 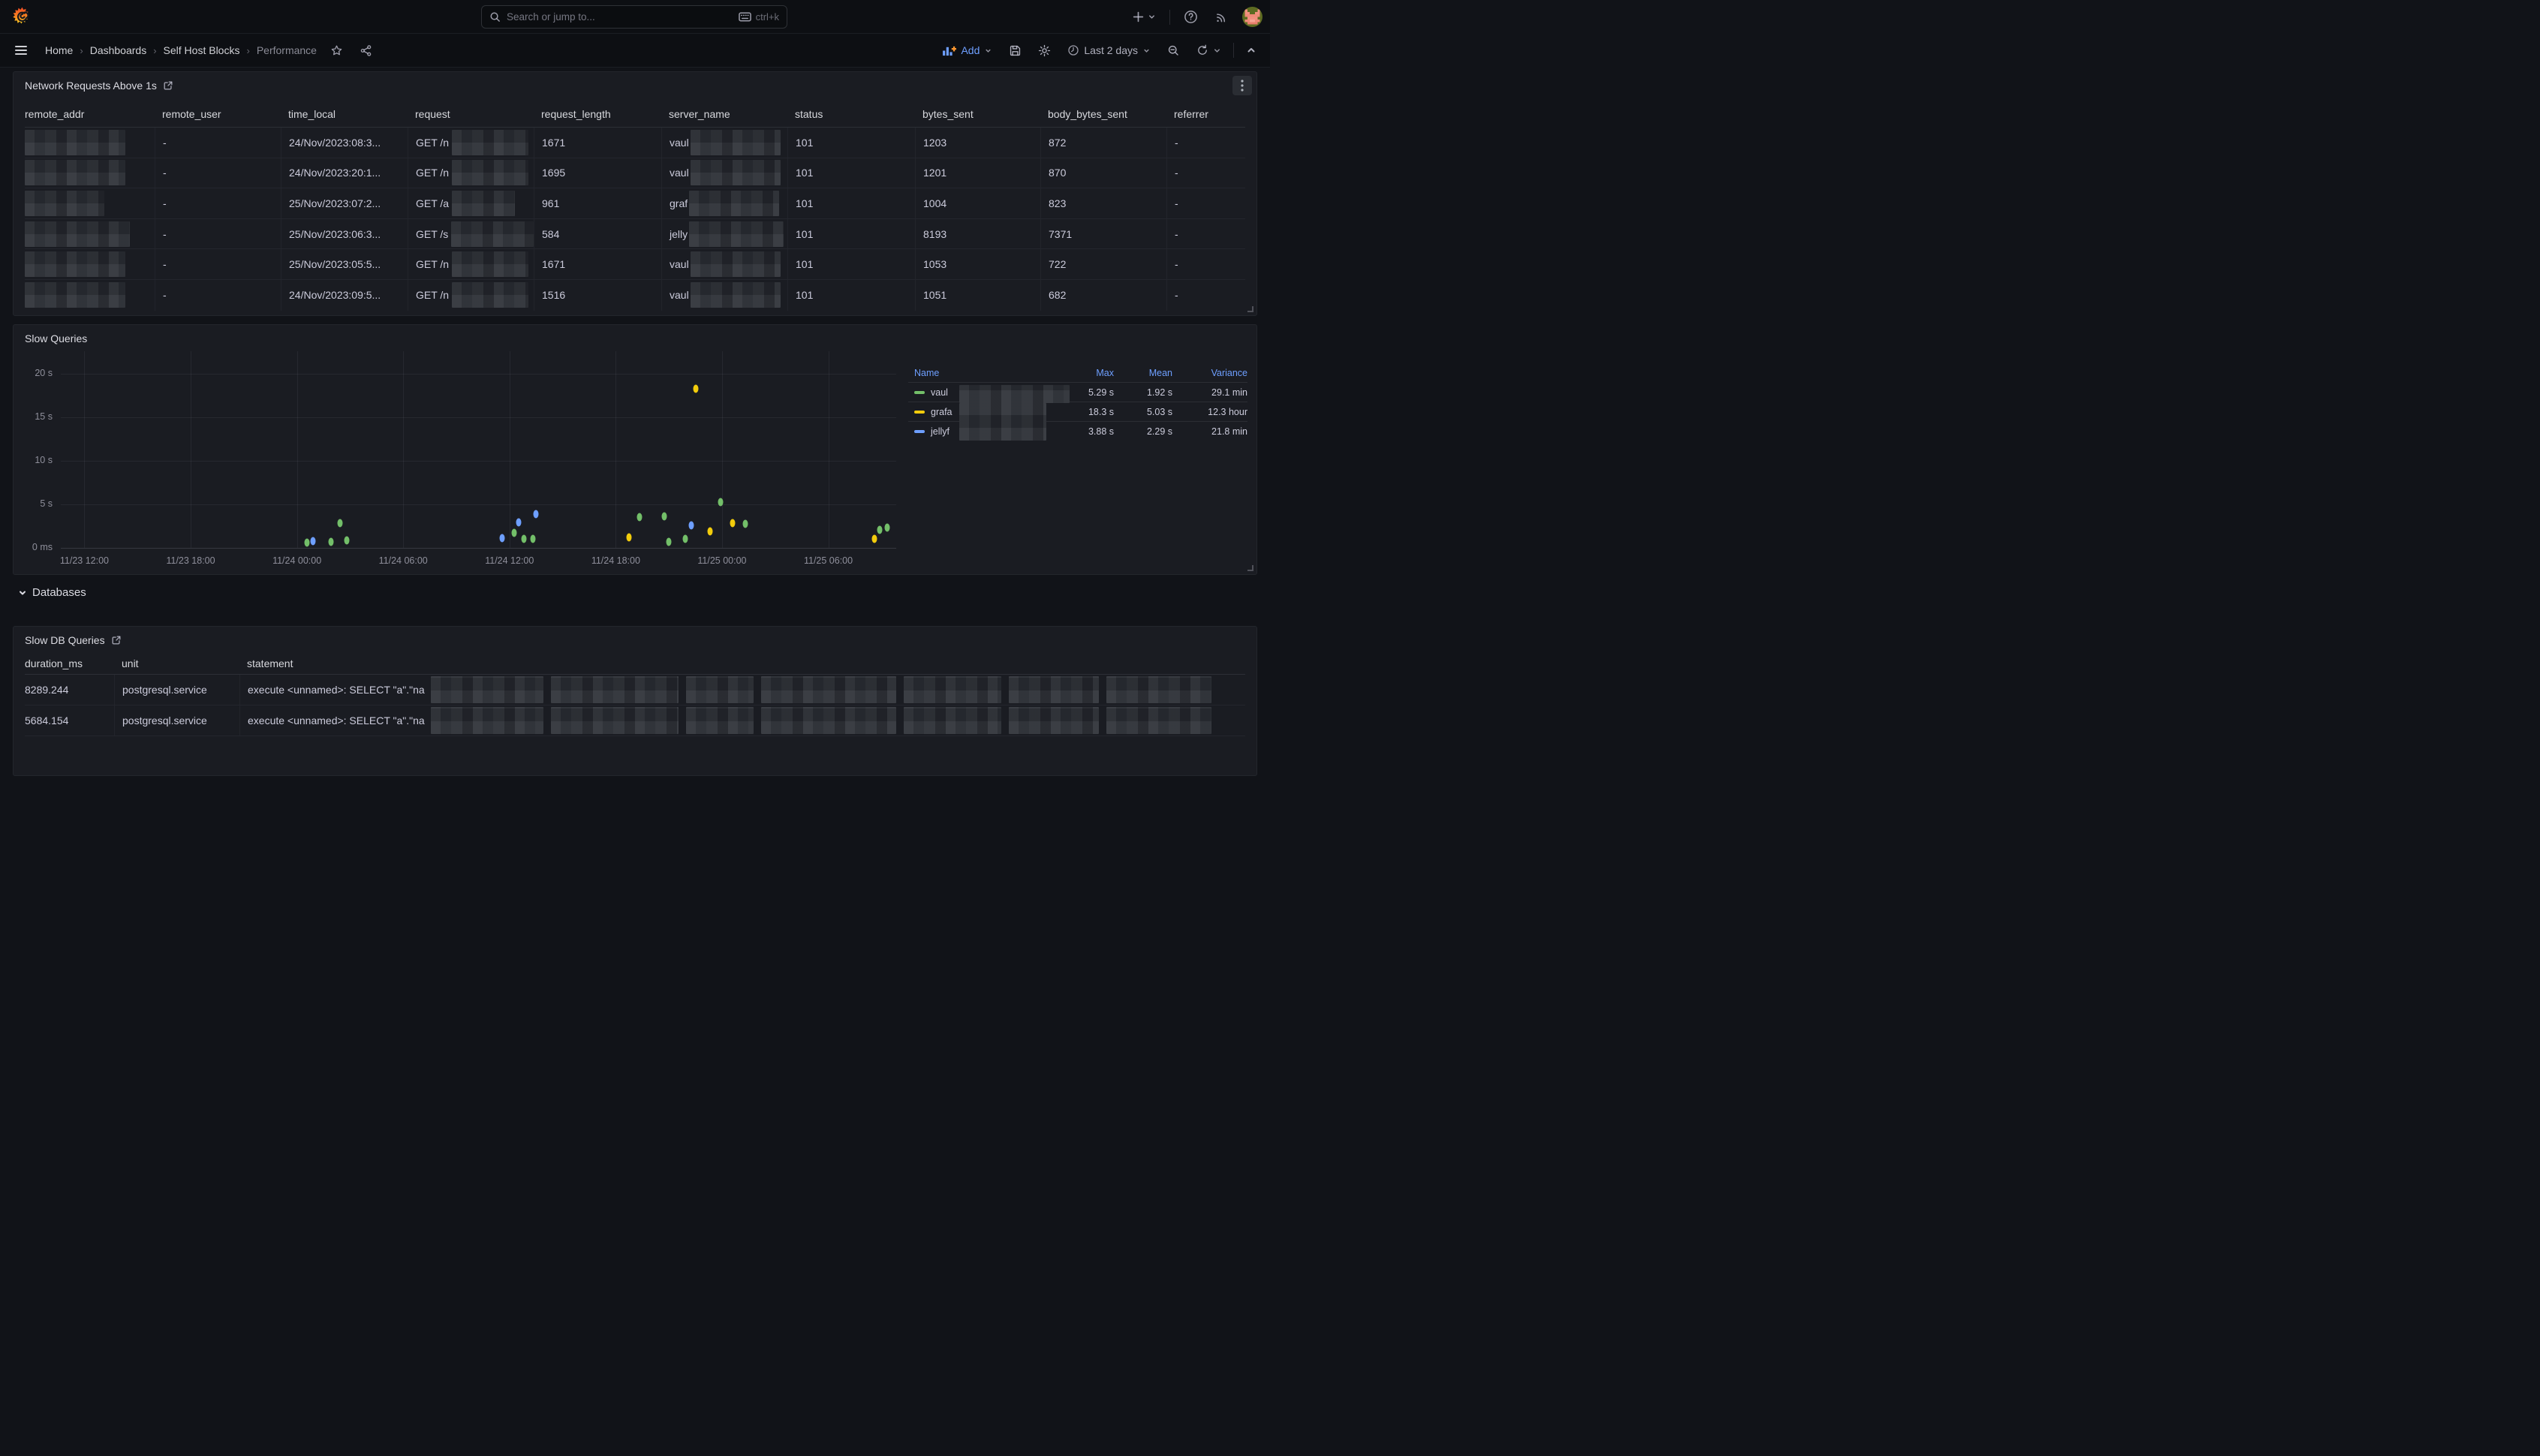 I want to click on panel-title: Slow DB Queries, so click(x=65, y=640).